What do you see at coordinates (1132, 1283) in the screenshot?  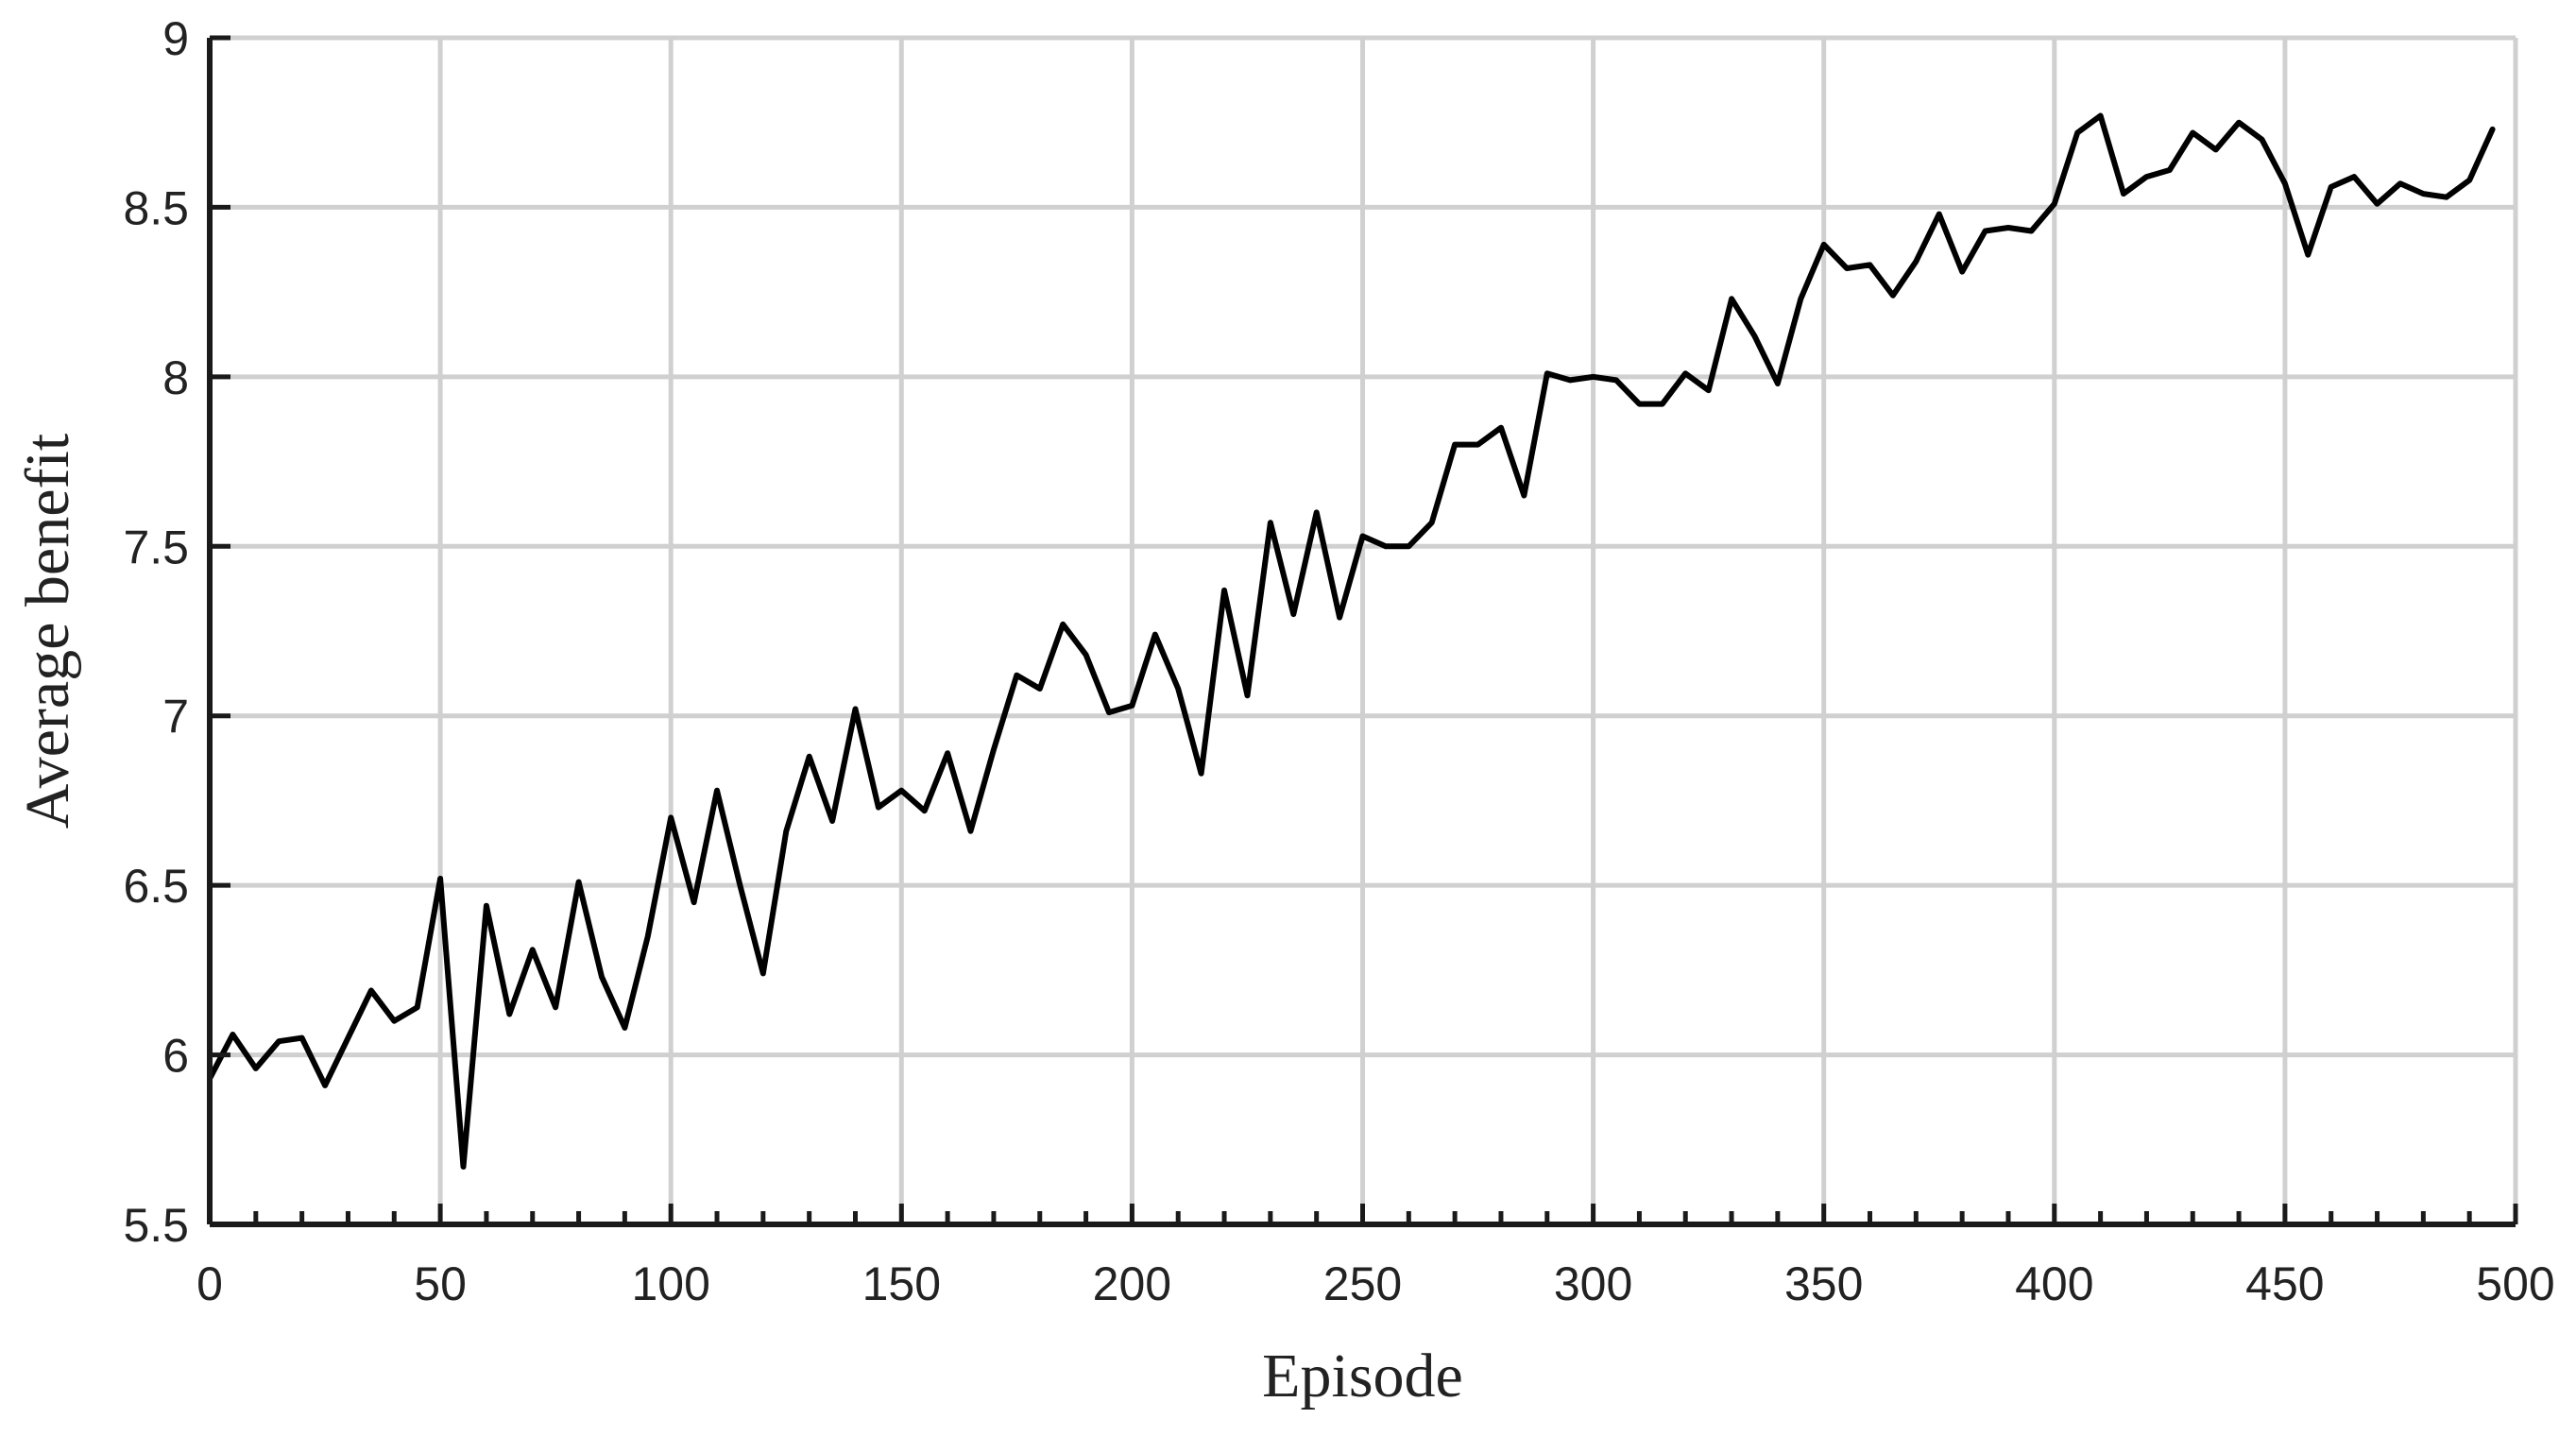 I see `x-tick-label: 200` at bounding box center [1132, 1283].